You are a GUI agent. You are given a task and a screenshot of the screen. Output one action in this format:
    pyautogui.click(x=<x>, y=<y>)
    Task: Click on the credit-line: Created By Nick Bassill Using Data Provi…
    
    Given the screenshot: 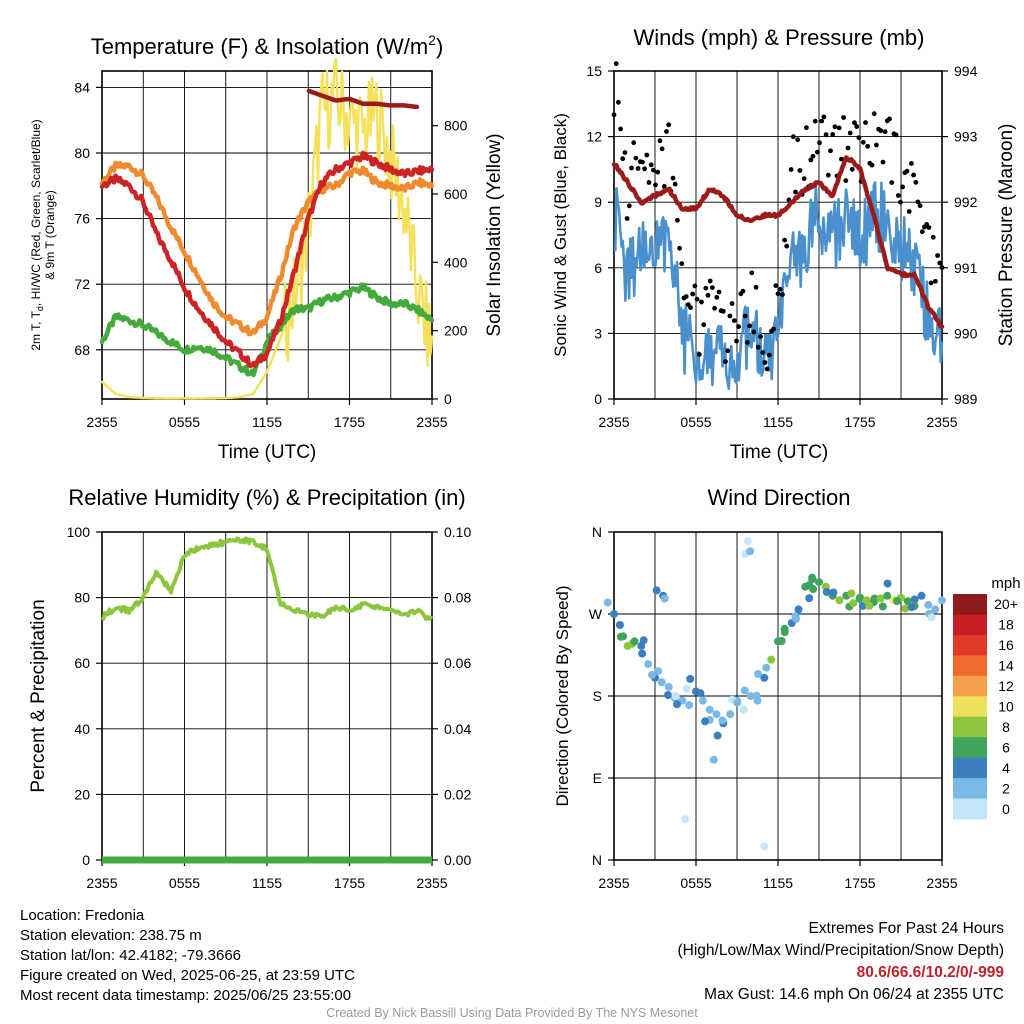 What is the action you would take?
    pyautogui.click(x=512, y=1013)
    